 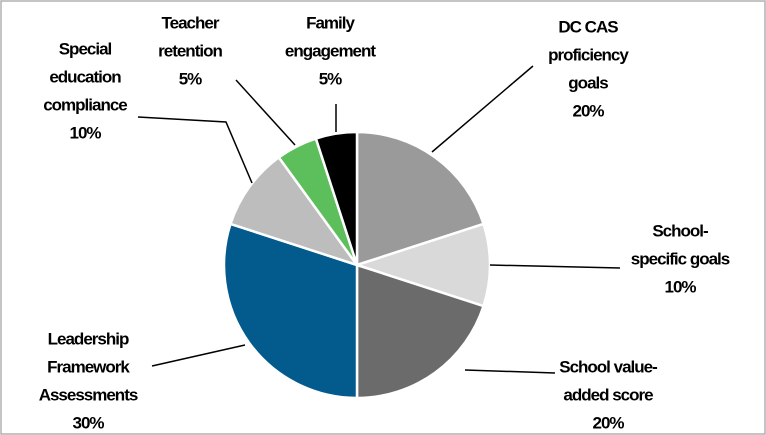 What do you see at coordinates (85, 48) in the screenshot?
I see `slice-label: Special` at bounding box center [85, 48].